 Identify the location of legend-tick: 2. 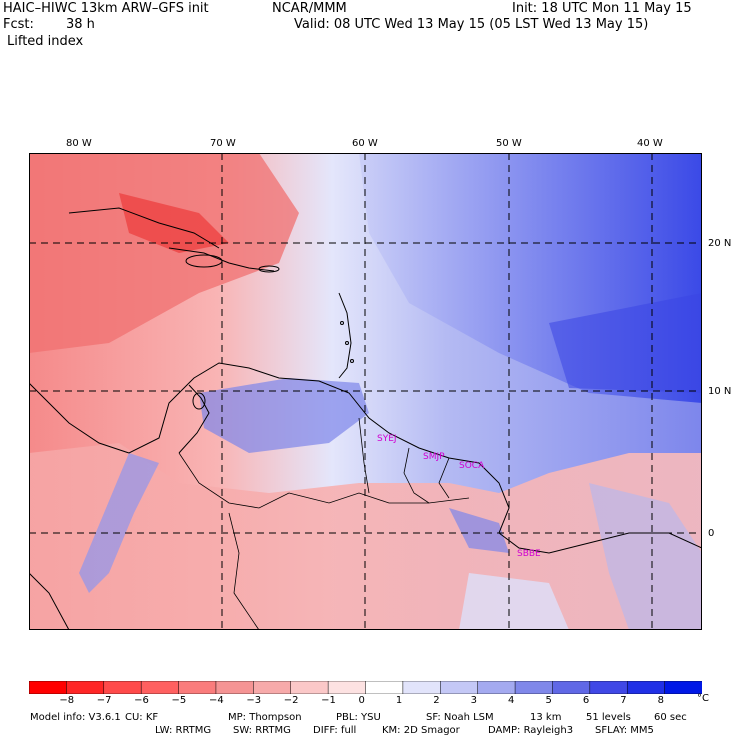
(436, 700).